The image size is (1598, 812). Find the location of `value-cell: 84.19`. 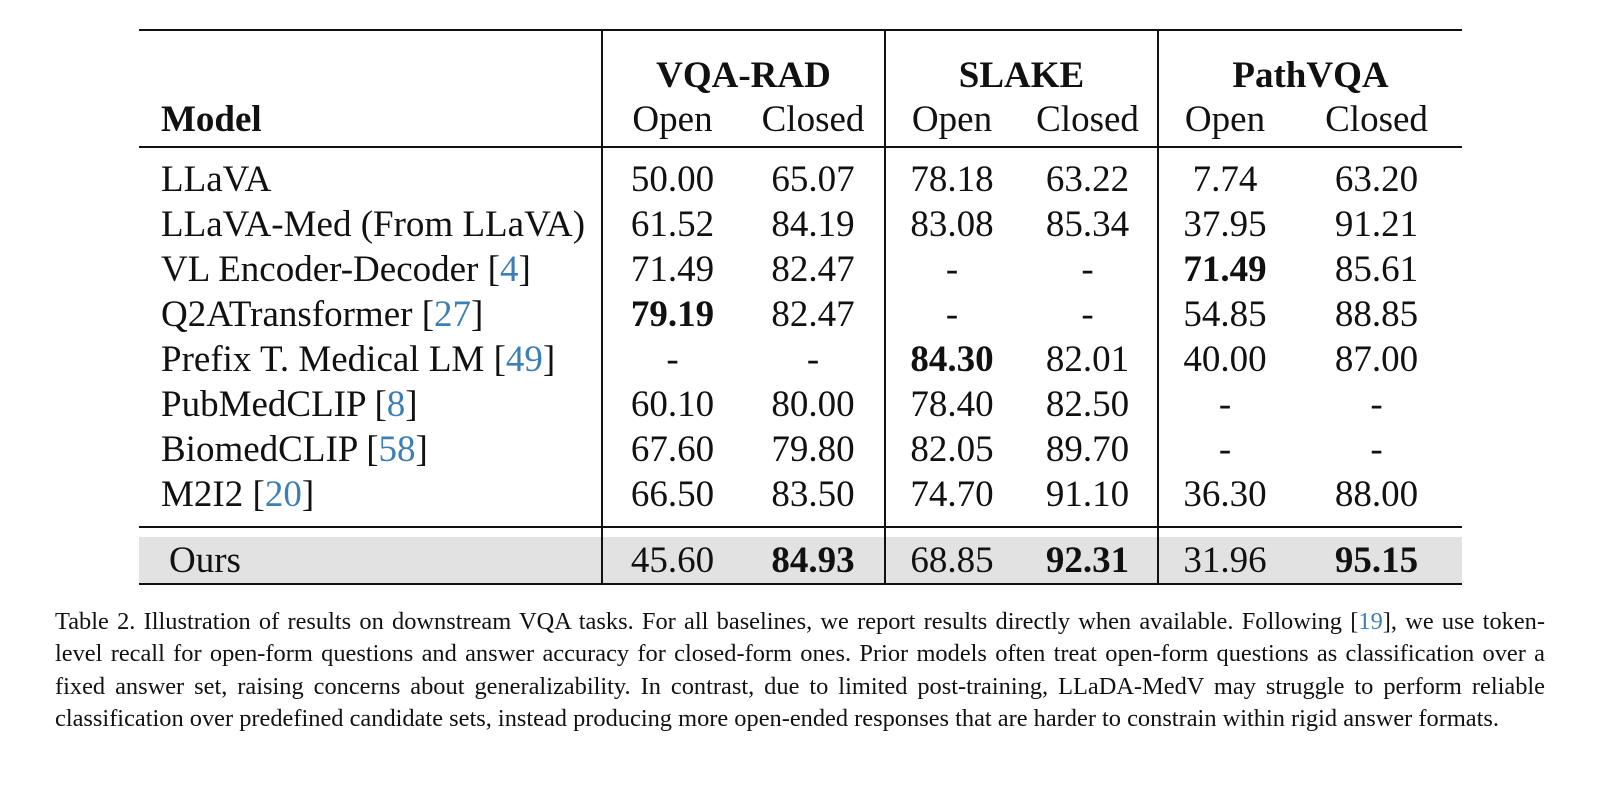

value-cell: 84.19 is located at coordinates (813, 224).